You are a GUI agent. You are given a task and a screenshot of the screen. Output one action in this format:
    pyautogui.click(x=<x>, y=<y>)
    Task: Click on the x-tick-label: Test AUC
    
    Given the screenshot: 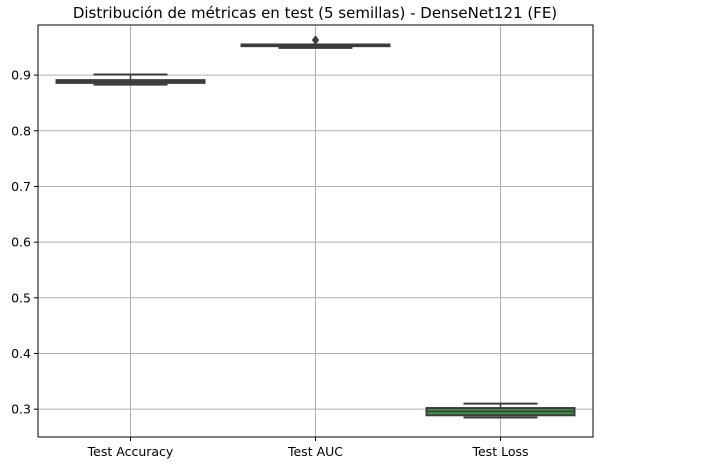 What is the action you would take?
    pyautogui.click(x=315, y=451)
    